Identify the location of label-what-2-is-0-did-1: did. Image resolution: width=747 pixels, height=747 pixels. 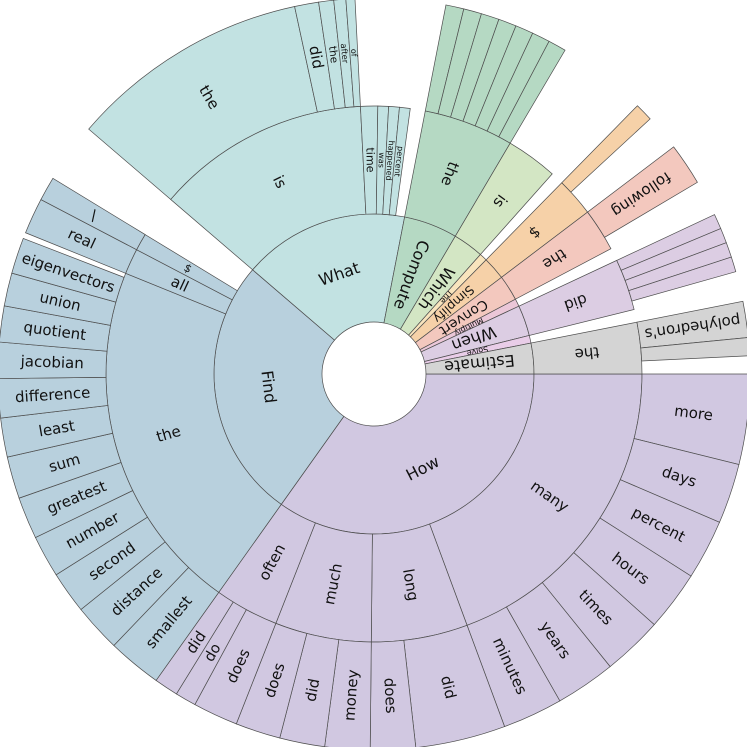
(316, 57).